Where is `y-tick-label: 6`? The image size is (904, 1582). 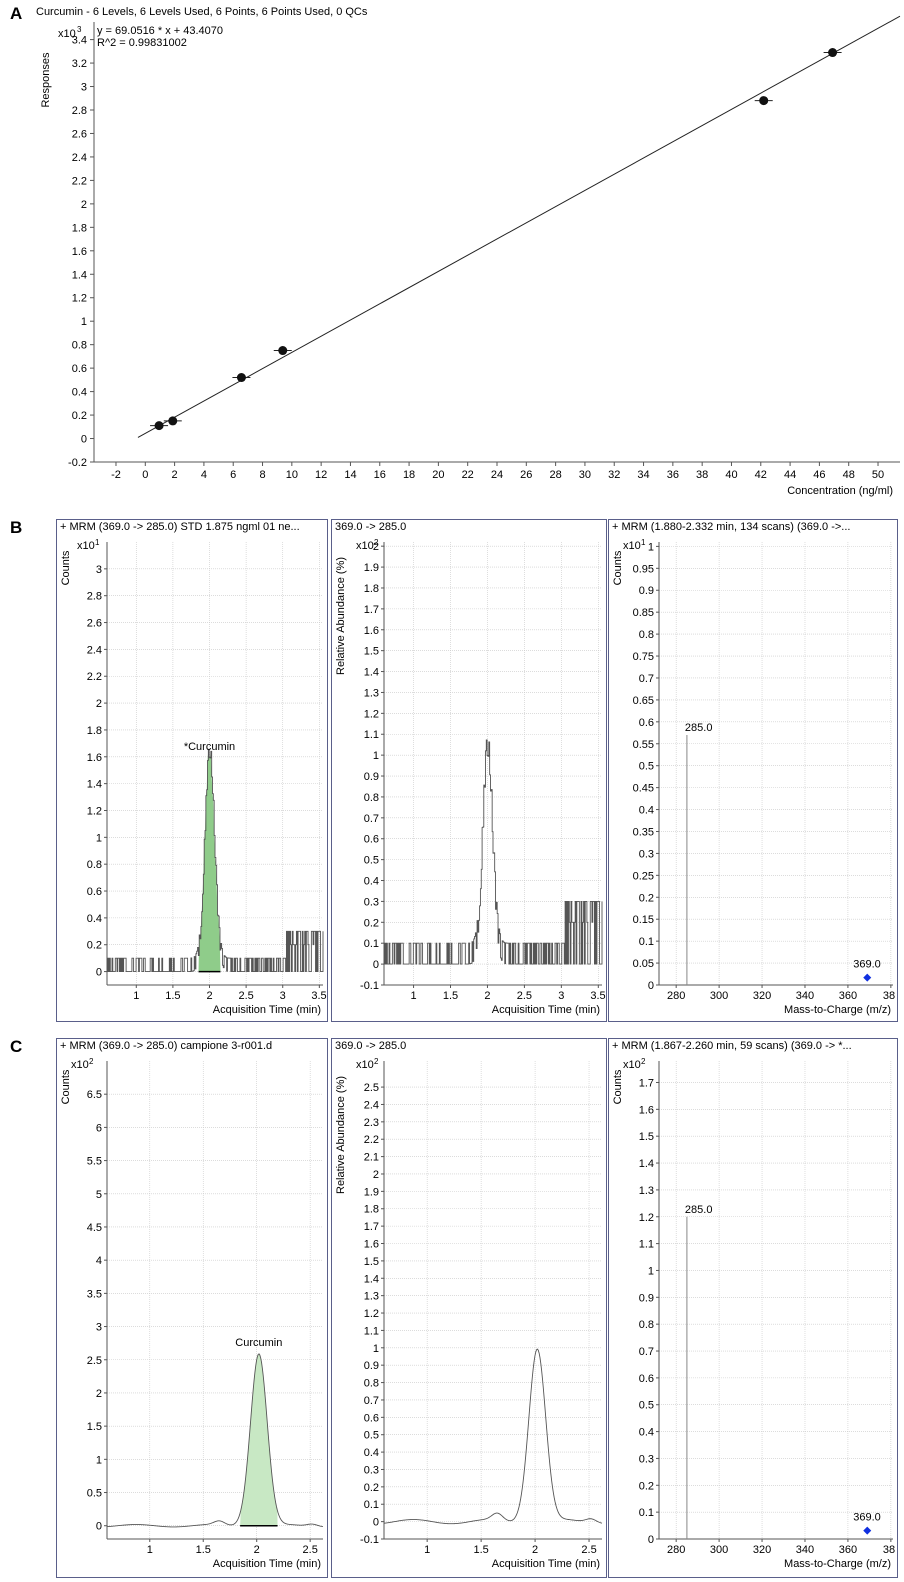
y-tick-label: 6 is located at coordinates (99, 1128).